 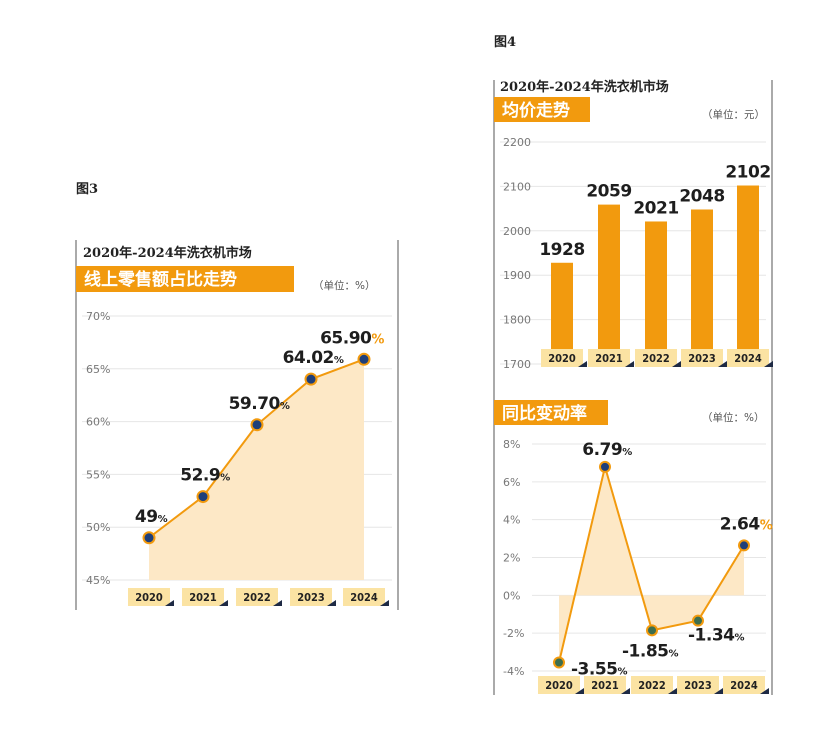 I want to click on c2-x-tick-2020: 2020, so click(x=564, y=358).